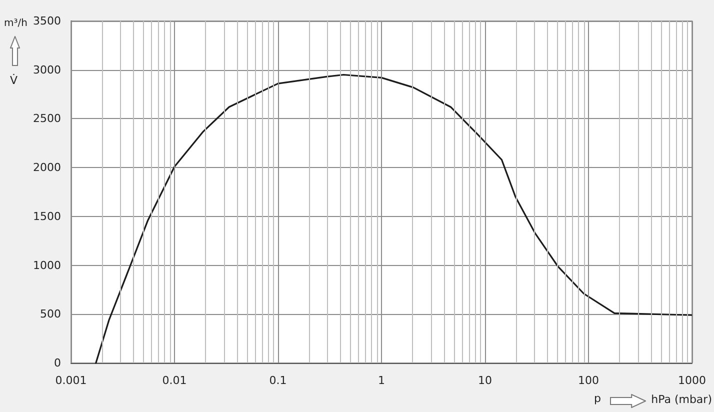 The image size is (714, 412). I want to click on x-tick-label: 10, so click(485, 380).